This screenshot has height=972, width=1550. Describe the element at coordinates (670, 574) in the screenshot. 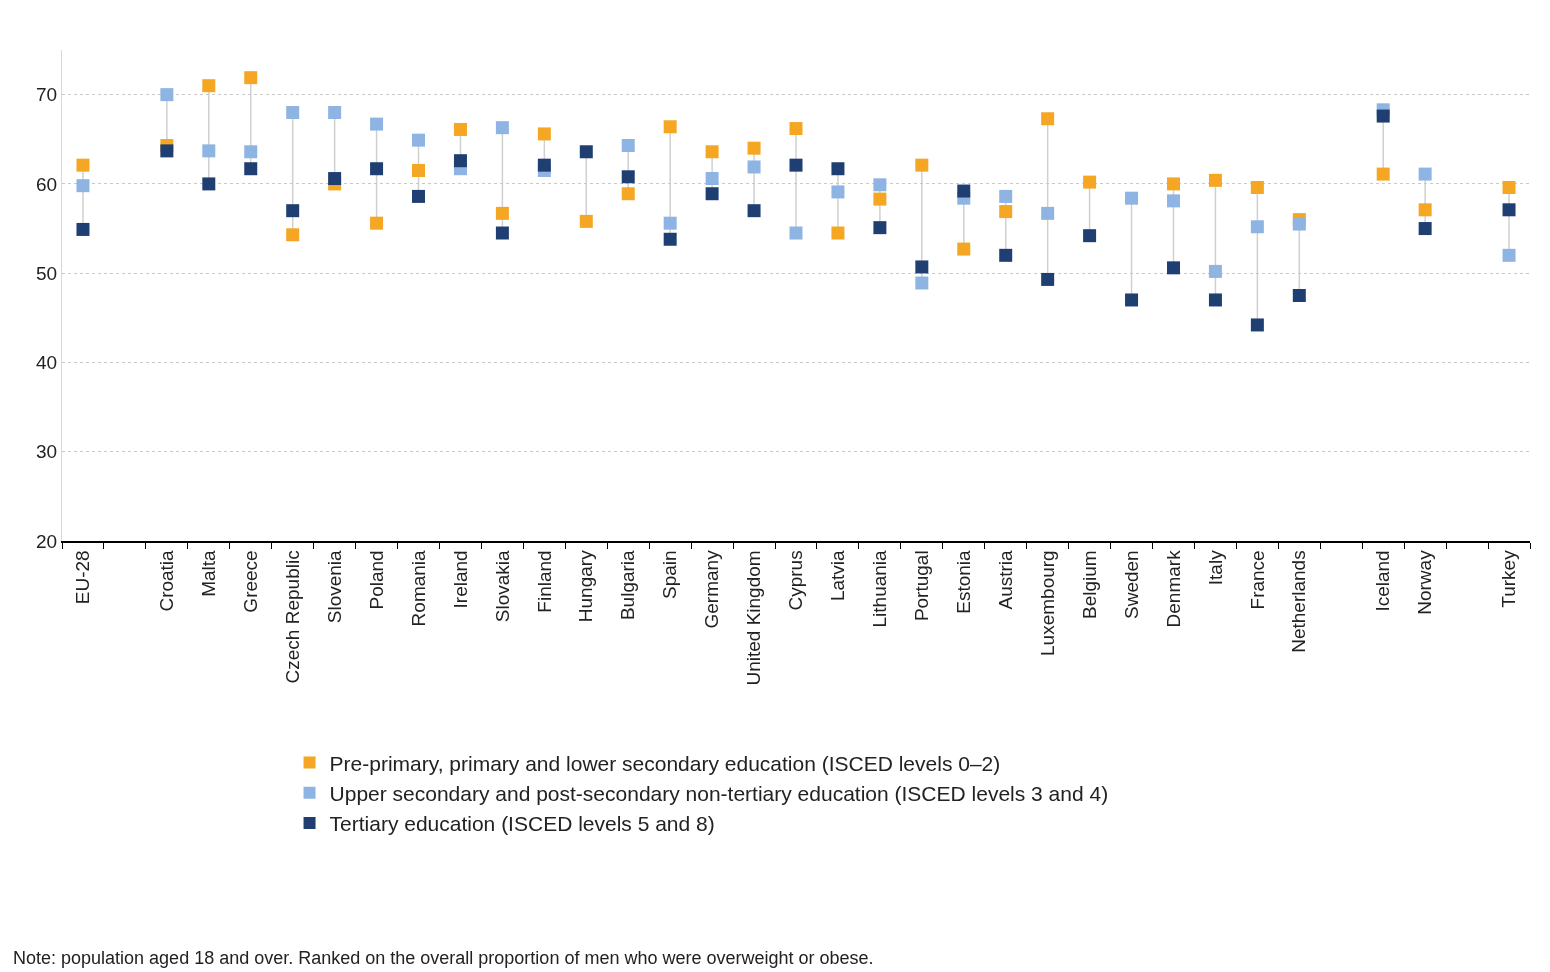

I see `x-tick-label: Spain` at that location.